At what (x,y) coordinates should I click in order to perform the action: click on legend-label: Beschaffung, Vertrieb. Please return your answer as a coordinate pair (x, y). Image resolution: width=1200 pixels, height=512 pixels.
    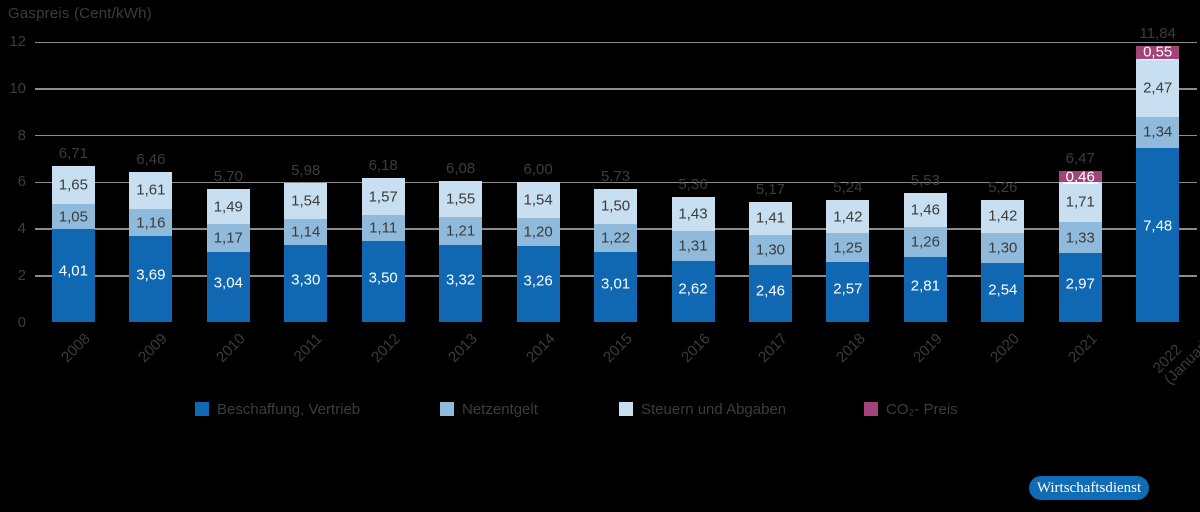
    Looking at the image, I should click on (289, 409).